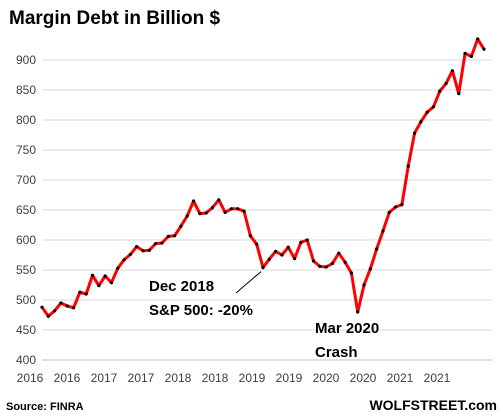 Image resolution: width=503 pixels, height=418 pixels. What do you see at coordinates (433, 405) in the screenshot?
I see `brand-label: WOLFSTREET.com` at bounding box center [433, 405].